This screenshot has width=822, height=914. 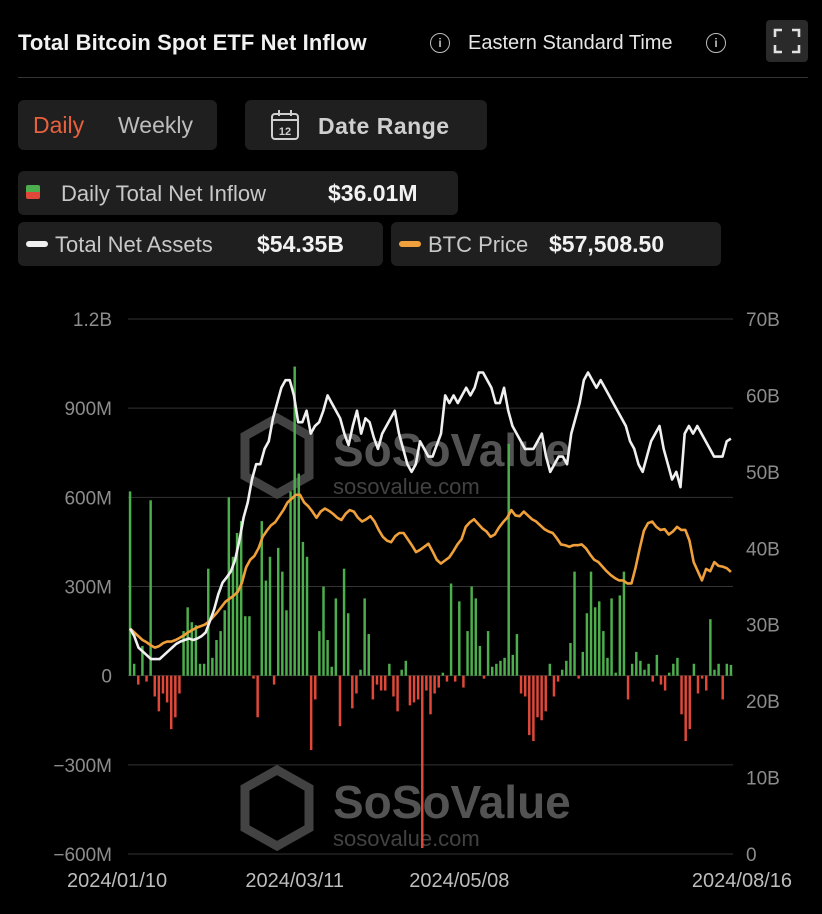 I want to click on timezone-label: Eastern Standard Time, so click(x=570, y=43).